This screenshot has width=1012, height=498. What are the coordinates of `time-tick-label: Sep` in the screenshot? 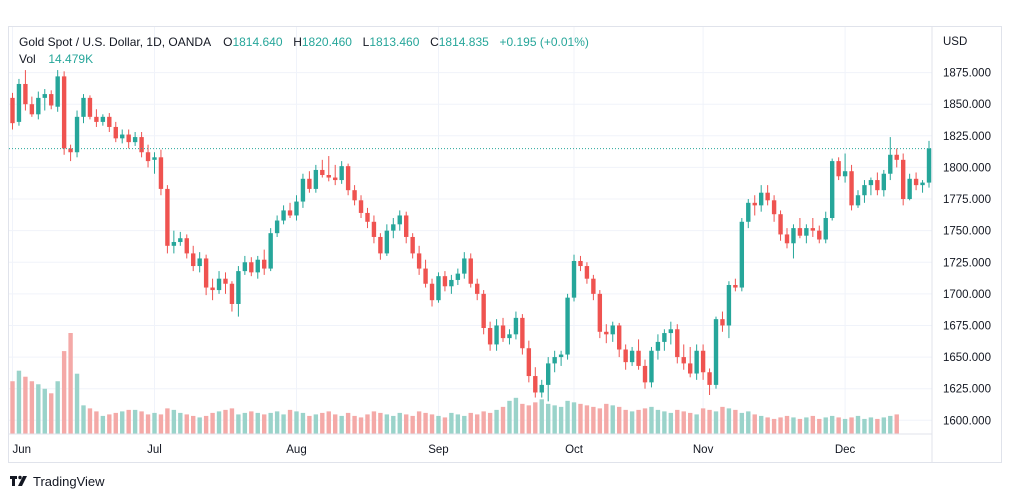 It's located at (438, 450).